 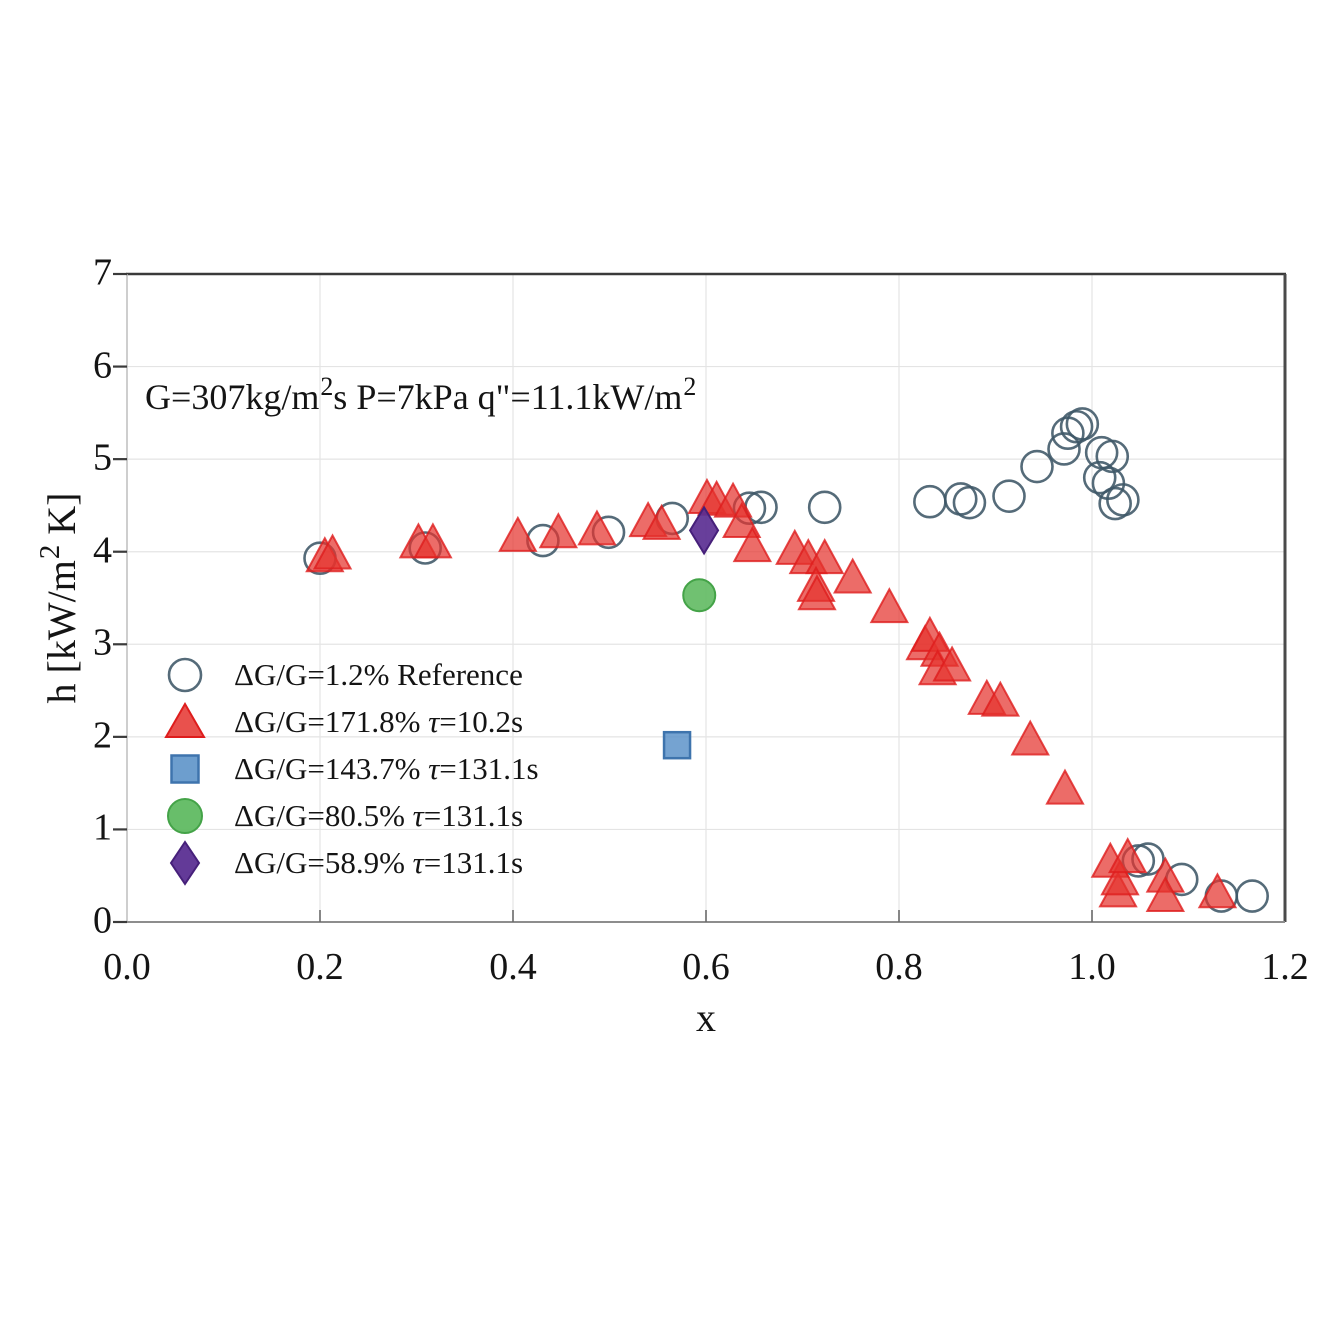 I want to click on conditions-annotation: G=307kg/m2s P=7kPa q"=11.1kW/m2, so click(x=421, y=394).